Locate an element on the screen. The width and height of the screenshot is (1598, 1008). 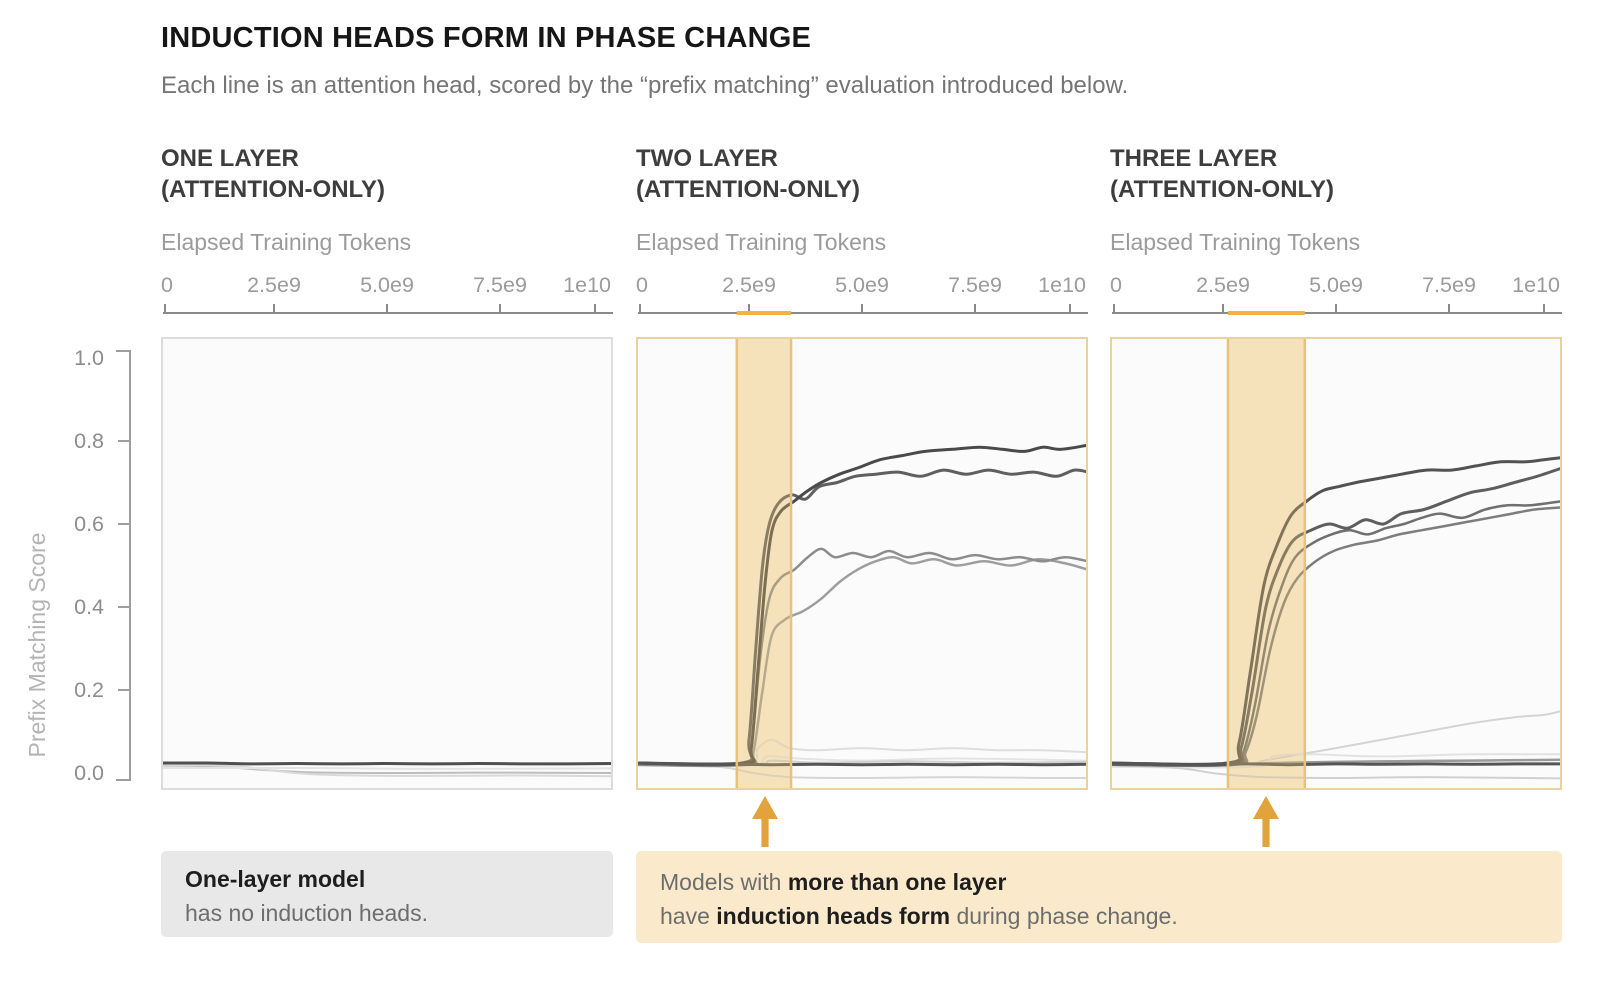
svg-text: 0.2 is located at coordinates (89, 690).